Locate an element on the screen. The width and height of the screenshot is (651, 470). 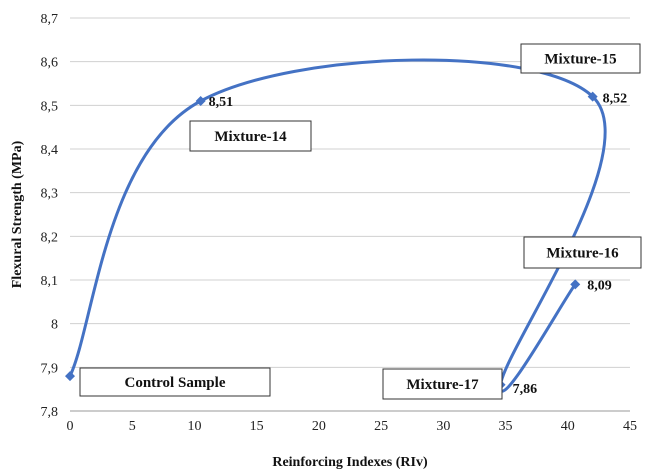
callout-box: Mixture-14 is located at coordinates (250, 136).